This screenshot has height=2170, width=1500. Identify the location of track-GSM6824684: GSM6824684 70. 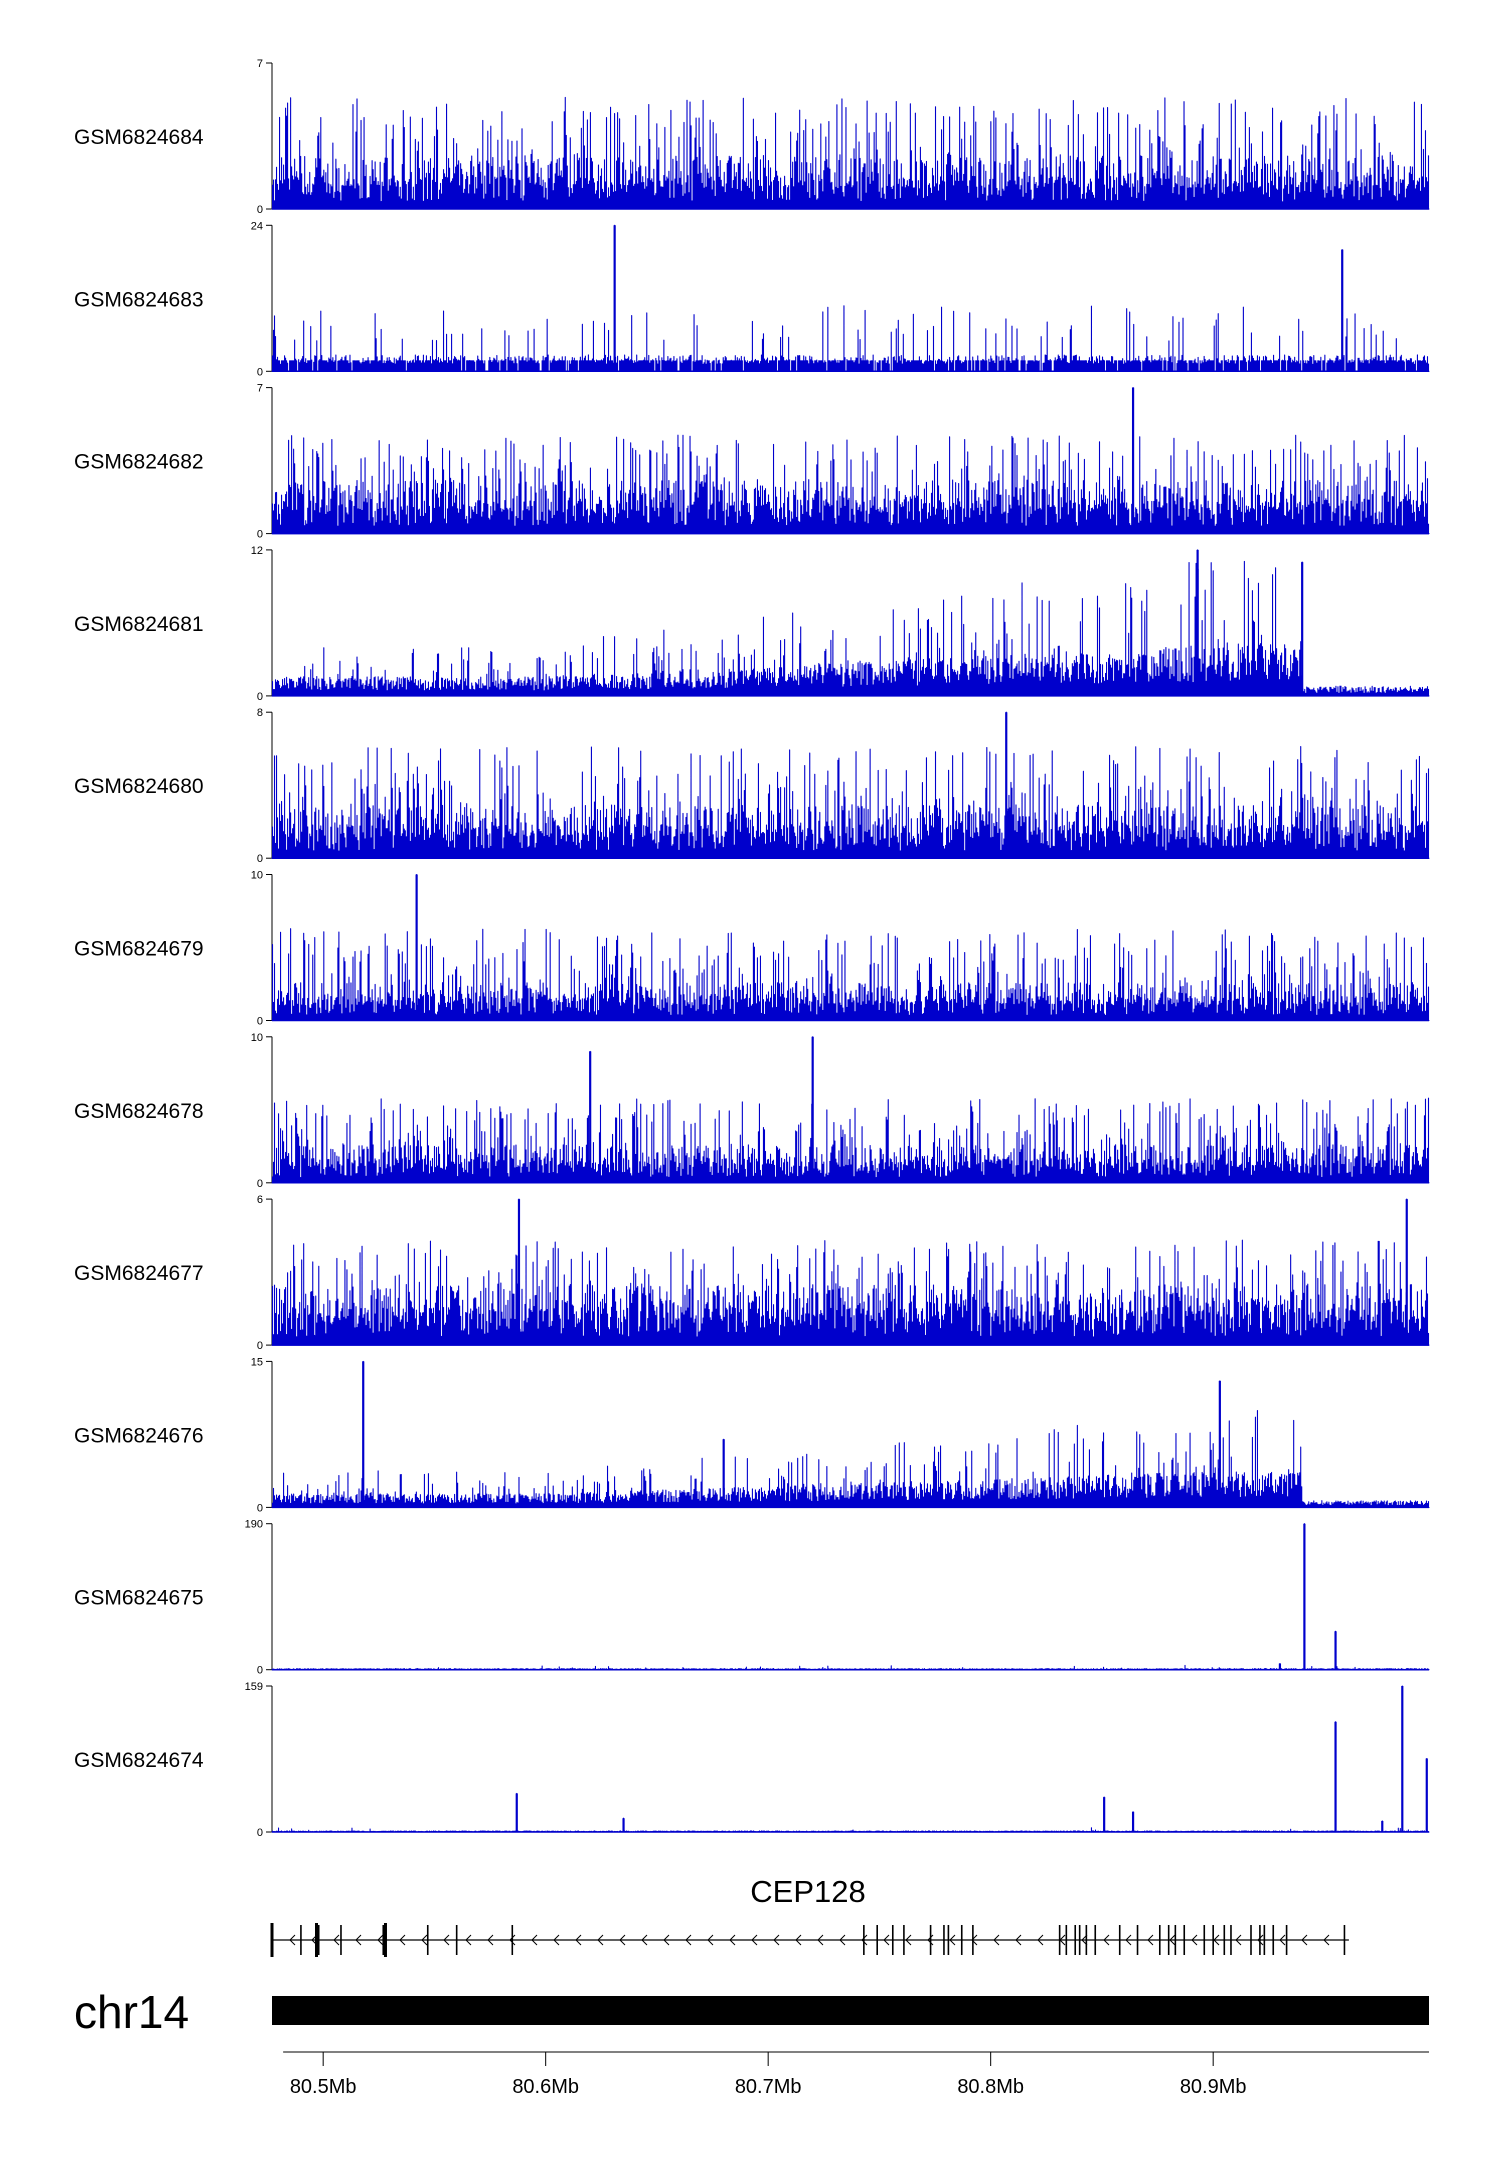
(752, 137).